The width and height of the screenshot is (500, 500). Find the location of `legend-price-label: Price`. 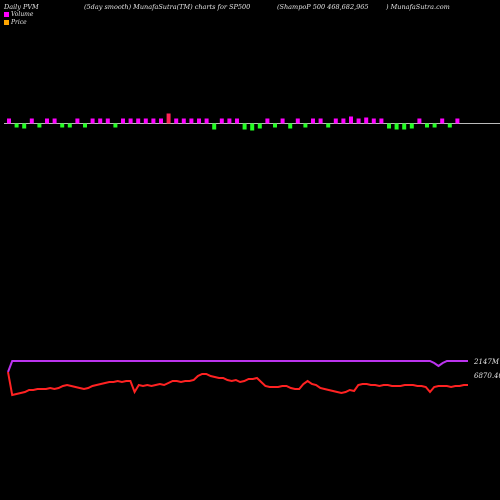

legend-price-label: Price is located at coordinates (19, 22).